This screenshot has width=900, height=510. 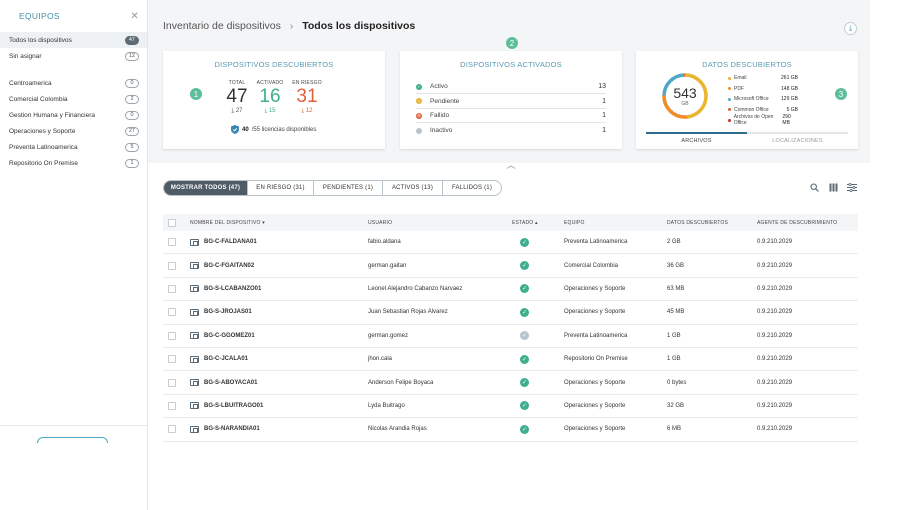 I want to click on total-stat: TOTAL 47 ⤓ 27, so click(x=237, y=97).